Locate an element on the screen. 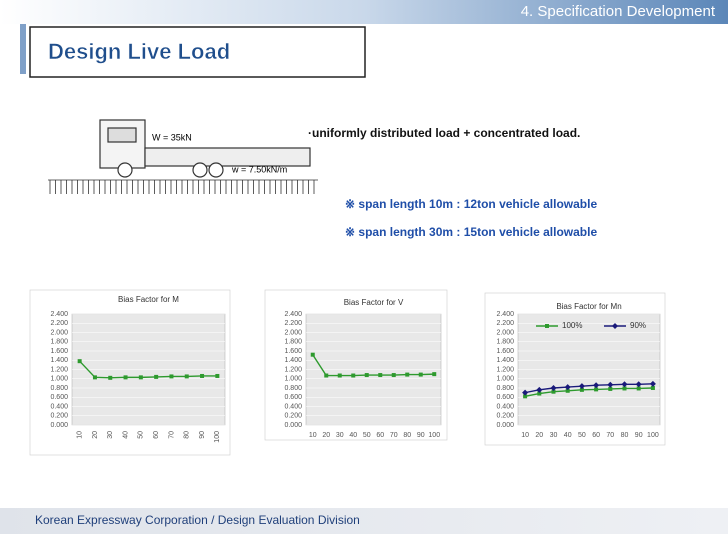 Image resolution: width=728 pixels, height=546 pixels. title-box is located at coordinates (197, 52).